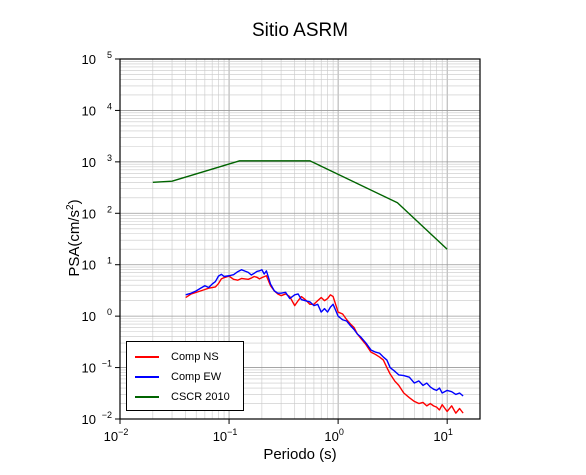 This screenshot has width=586, height=475. What do you see at coordinates (109, 209) in the screenshot?
I see `y-tick-exponent: 2` at bounding box center [109, 209].